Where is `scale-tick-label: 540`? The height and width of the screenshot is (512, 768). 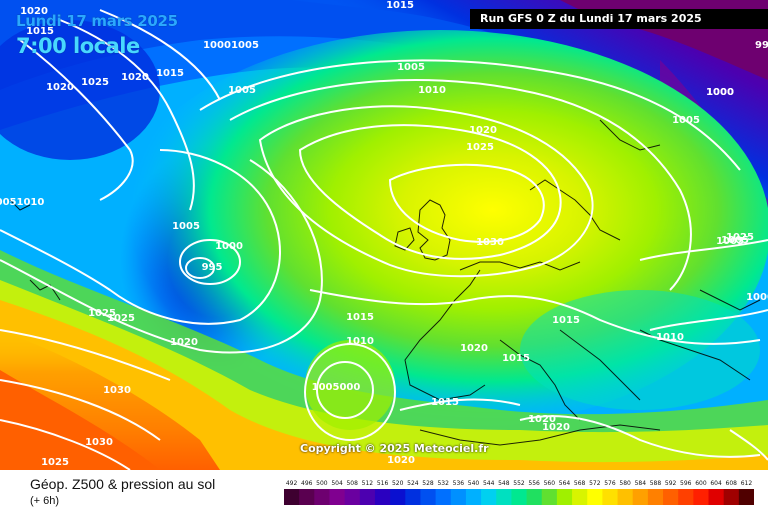
scale-tick-label: 540 is located at coordinates (474, 483).